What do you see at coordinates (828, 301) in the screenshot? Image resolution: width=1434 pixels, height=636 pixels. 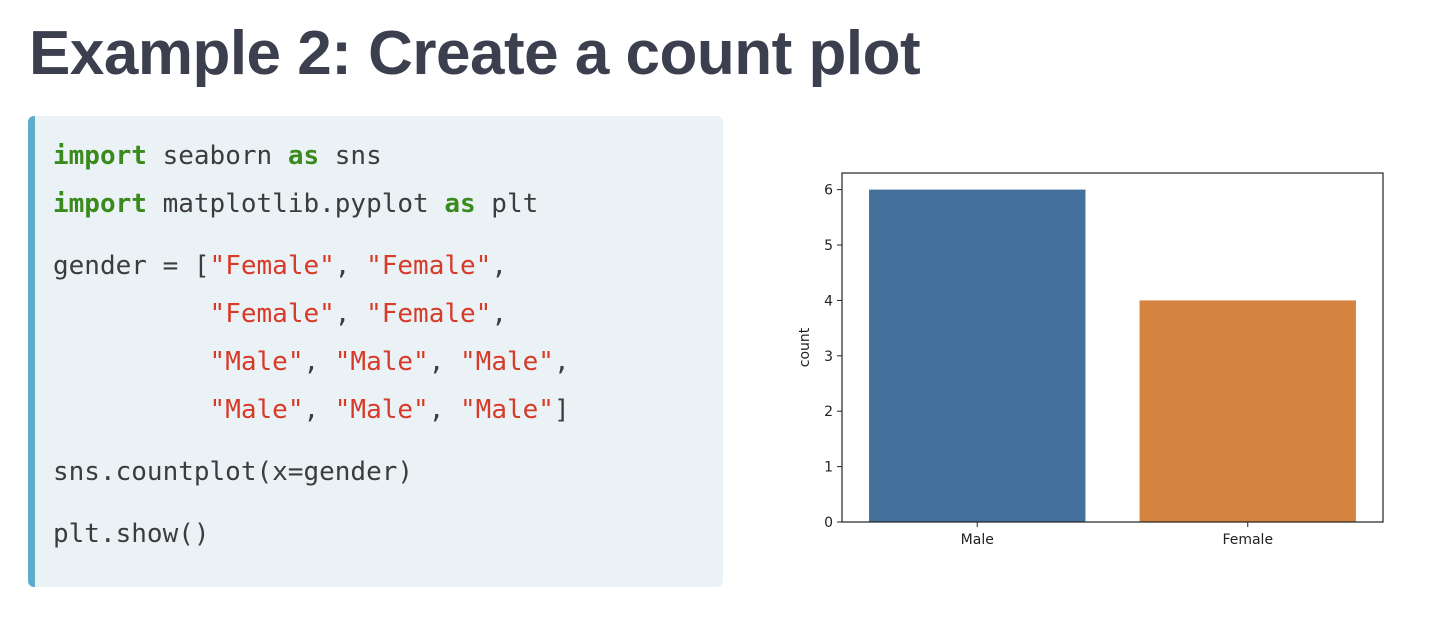 I see `y-tick-label: 4` at bounding box center [828, 301].